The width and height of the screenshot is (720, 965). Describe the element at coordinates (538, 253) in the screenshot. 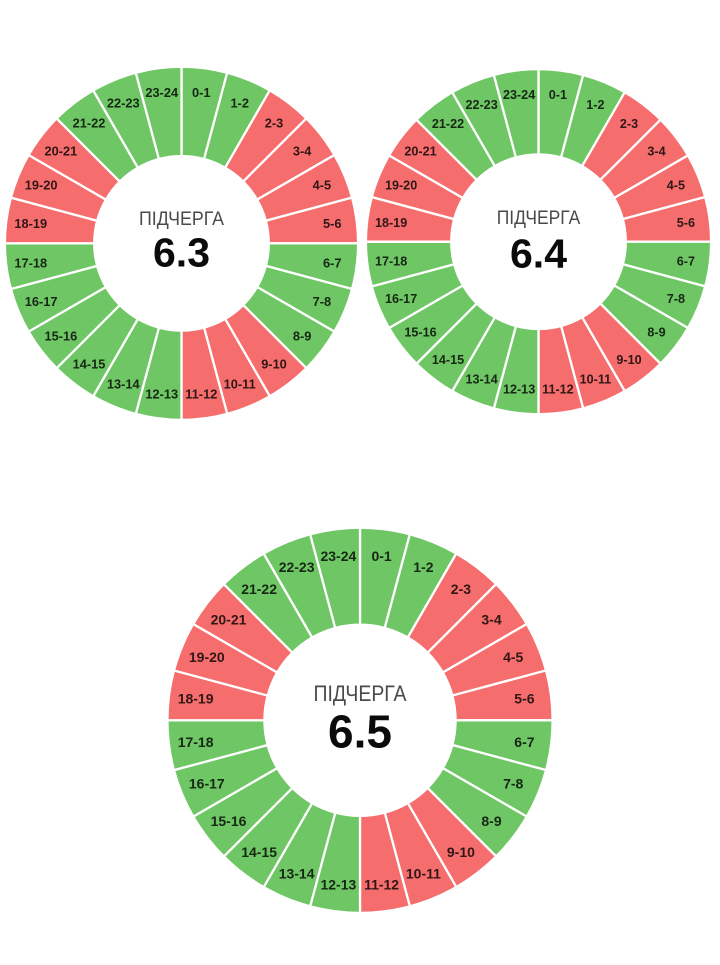

I see `svg-text: 6.4` at that location.